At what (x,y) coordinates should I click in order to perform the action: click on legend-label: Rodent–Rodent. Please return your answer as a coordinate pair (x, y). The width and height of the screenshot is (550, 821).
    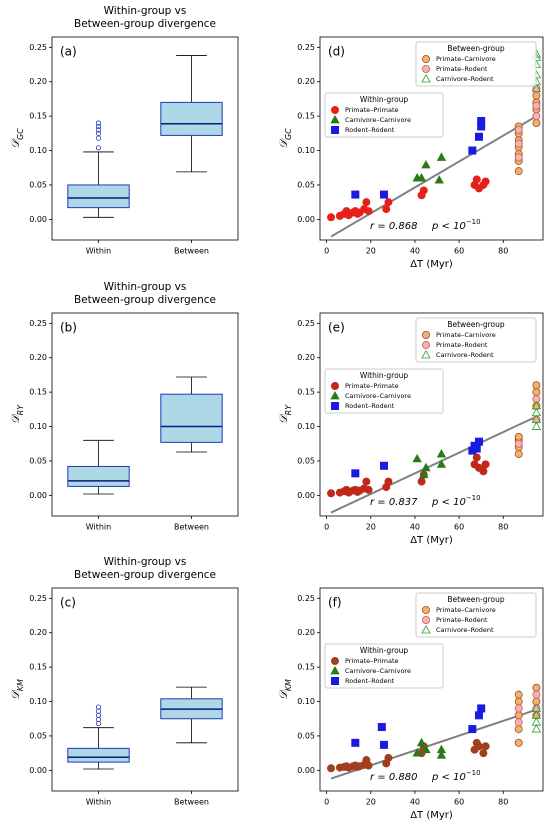
    Looking at the image, I should click on (370, 406).